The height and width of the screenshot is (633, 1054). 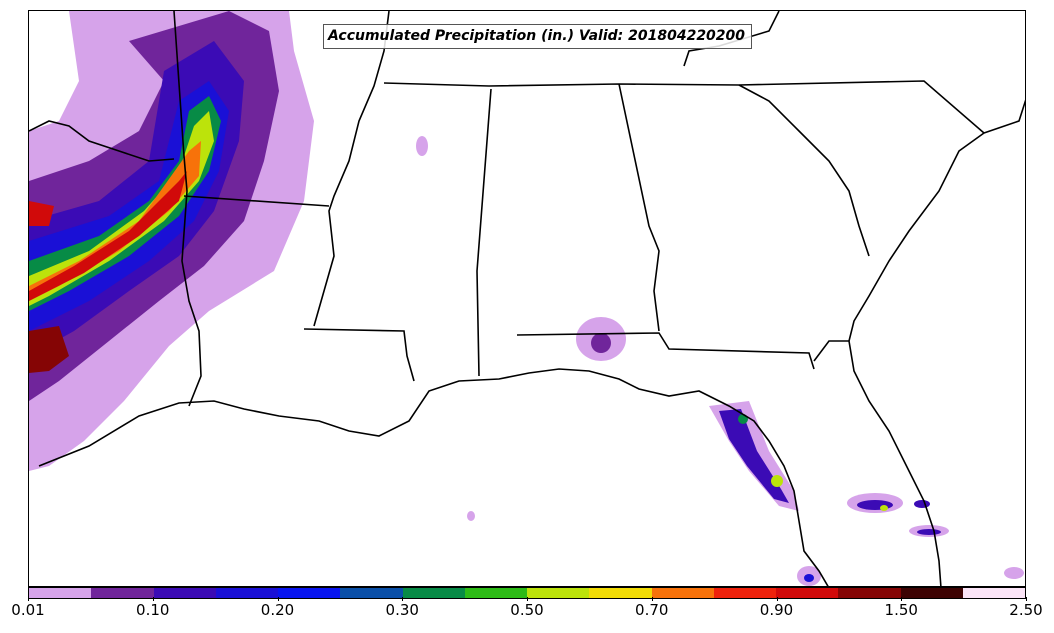 I want to click on colorbar-tick-label: 0.10, so click(x=153, y=610).